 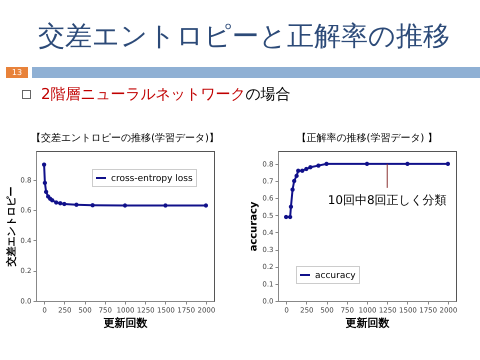 What do you see at coordinates (268, 94) in the screenshot?
I see `text: の場合` at bounding box center [268, 94].